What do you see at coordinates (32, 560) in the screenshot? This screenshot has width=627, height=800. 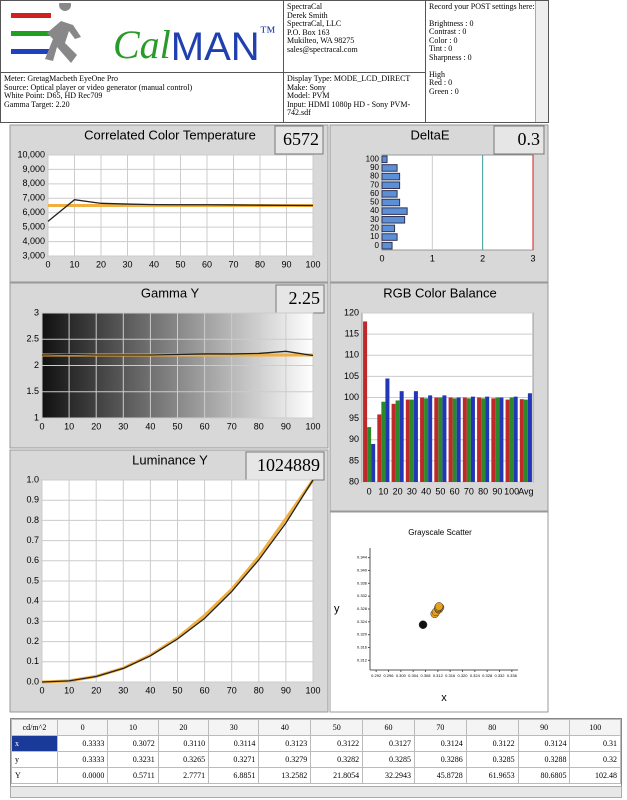 I see `y-tick-label: 0.6` at bounding box center [32, 560].